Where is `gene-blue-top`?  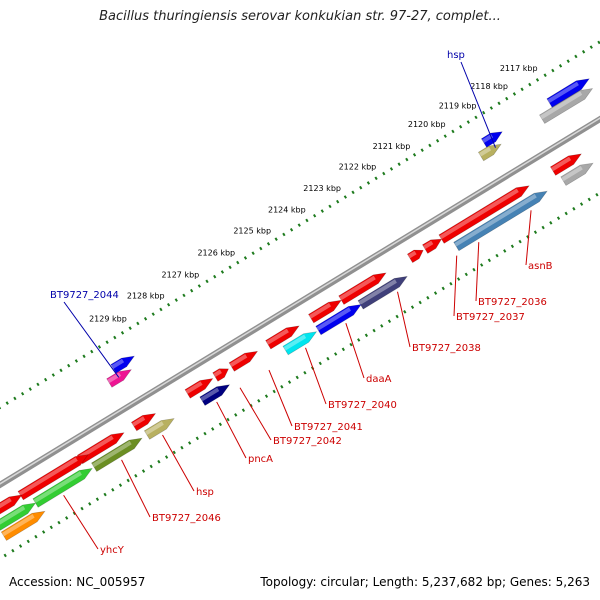 gene-blue-top is located at coordinates (568, 93).